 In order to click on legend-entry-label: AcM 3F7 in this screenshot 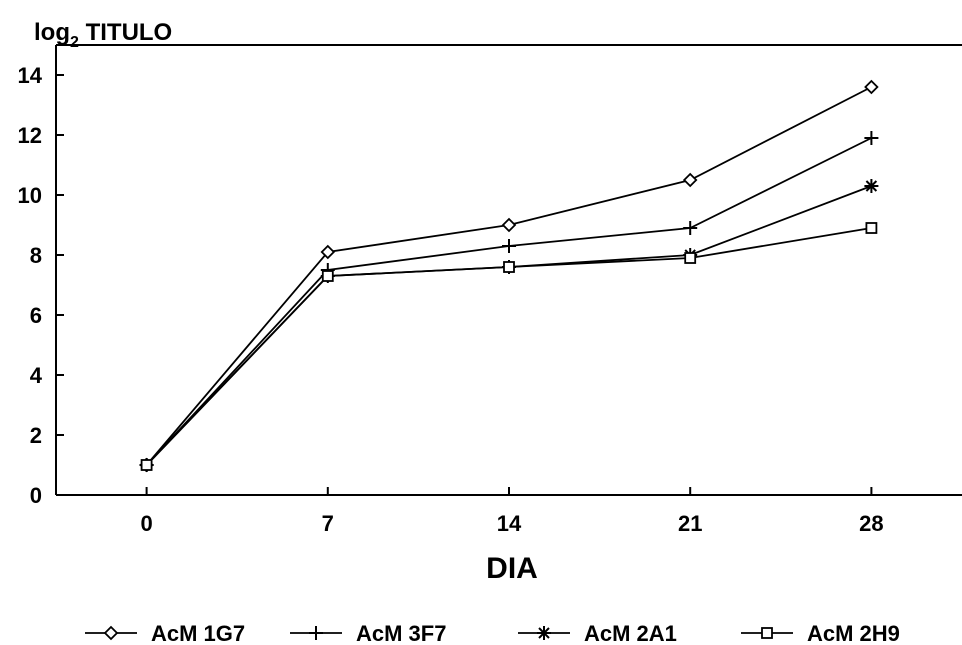, I will do `click(401, 633)`.